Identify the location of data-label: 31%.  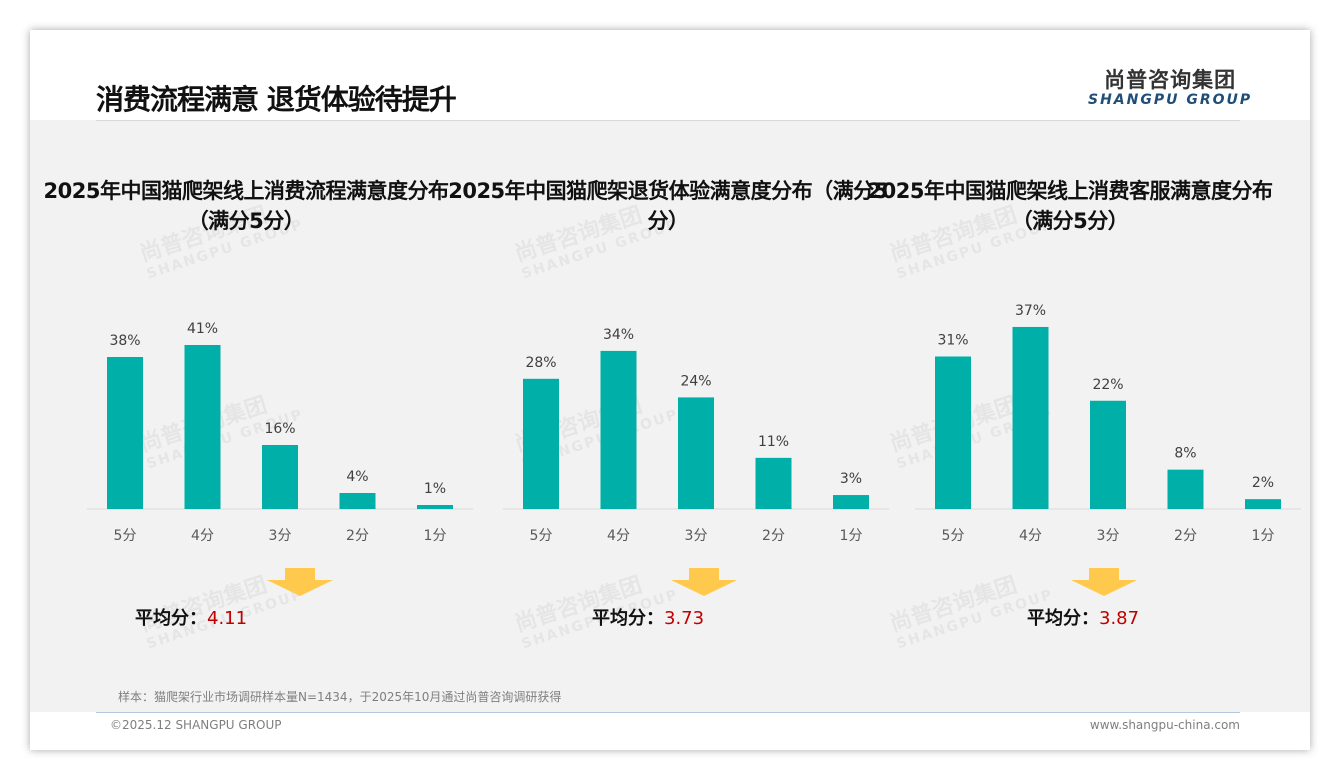
(952, 340).